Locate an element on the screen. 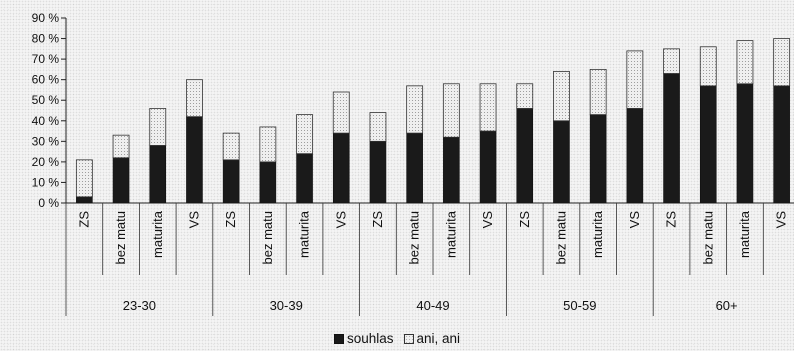 The image size is (794, 351). x-group-label: 40-49 is located at coordinates (432, 305).